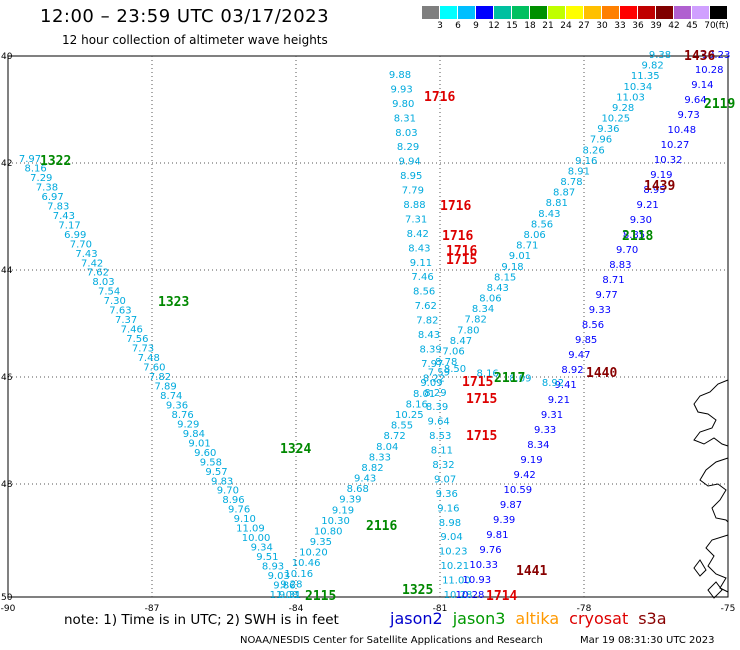 The image size is (740, 650). Describe the element at coordinates (564, 193) in the screenshot. I see `wave-height-value: 8.87` at that location.